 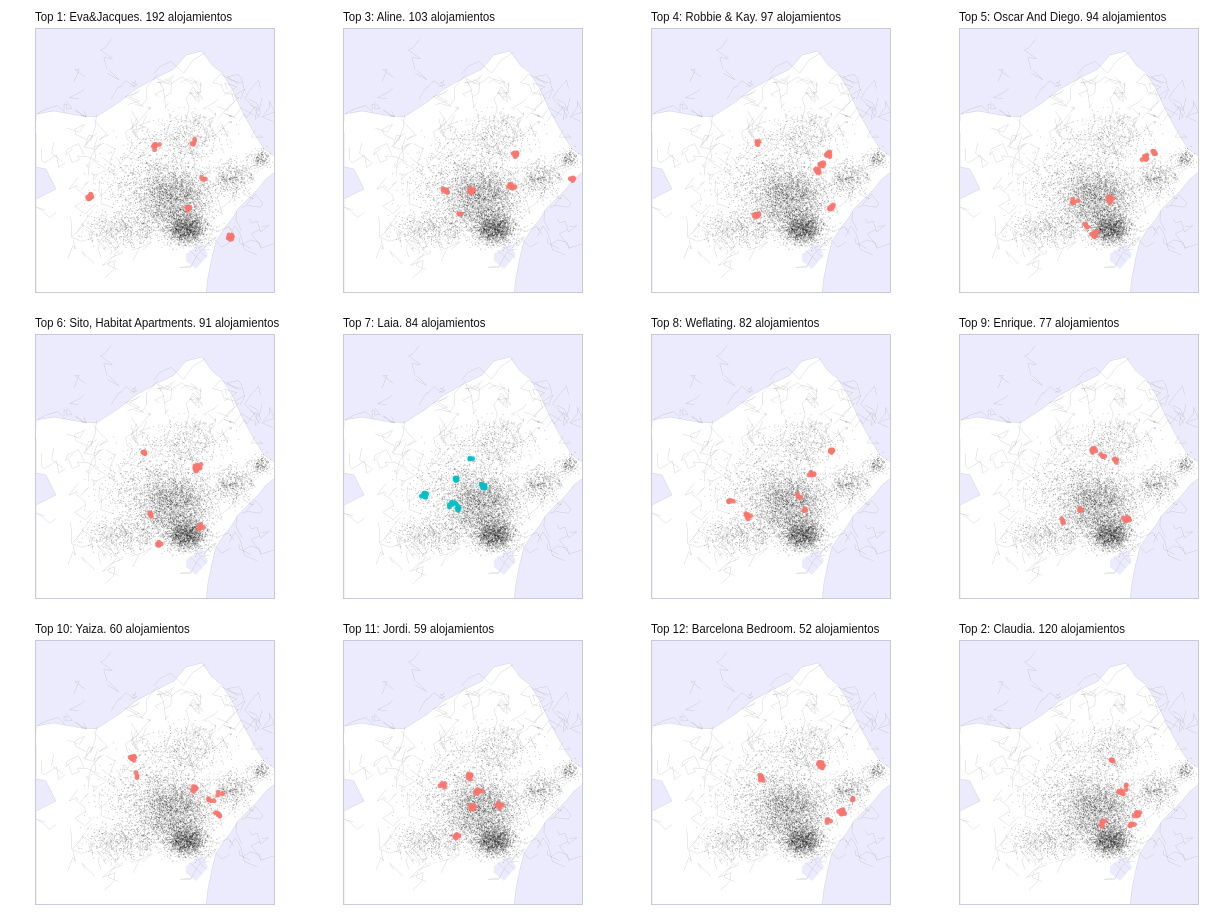 What do you see at coordinates (1039, 323) in the screenshot?
I see `panel-title: Top 9: Enrique. 77 alojamientos` at bounding box center [1039, 323].